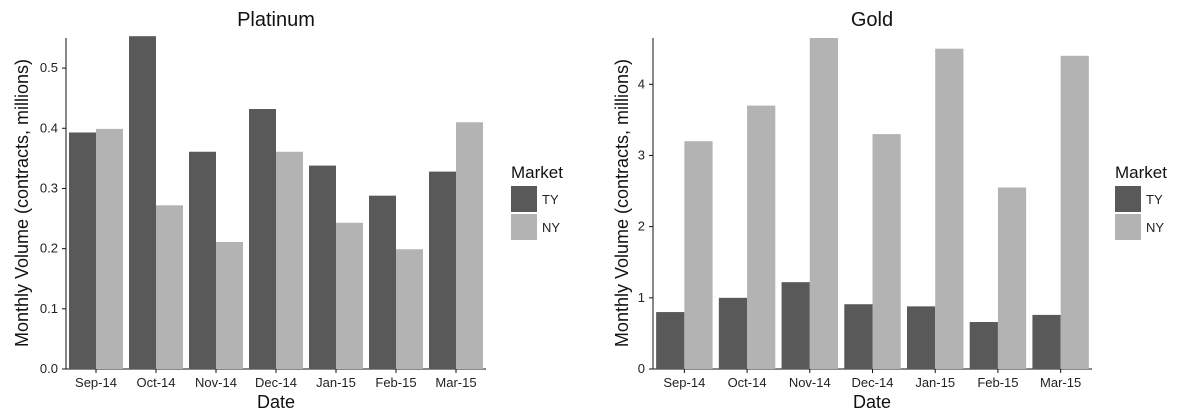 Image resolution: width=1181 pixels, height=416 pixels. Describe the element at coordinates (537, 172) in the screenshot. I see `platinum-legend-title: Market` at that location.